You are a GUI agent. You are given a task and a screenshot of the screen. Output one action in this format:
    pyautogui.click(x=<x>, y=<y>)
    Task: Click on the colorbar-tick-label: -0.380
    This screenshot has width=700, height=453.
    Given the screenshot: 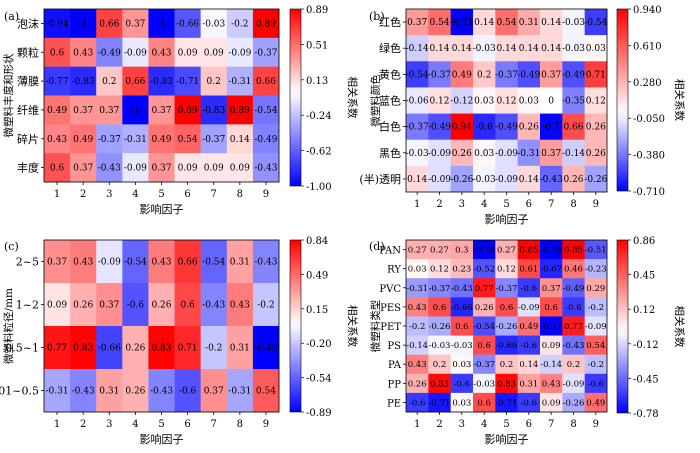 What is the action you would take?
    pyautogui.click(x=649, y=156)
    